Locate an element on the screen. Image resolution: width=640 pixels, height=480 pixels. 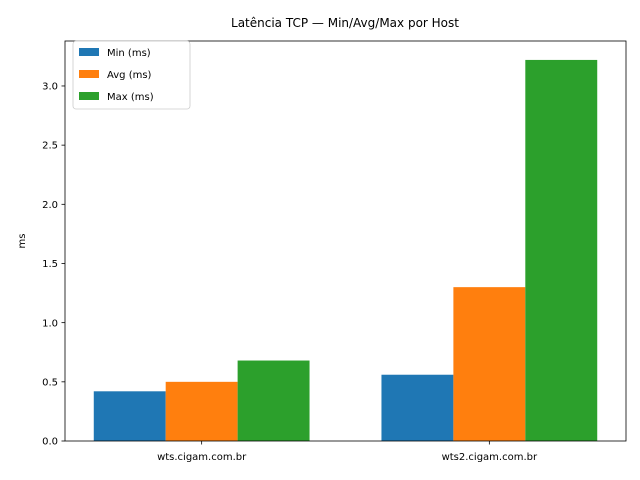
y-tick-label: 0.0 is located at coordinates (50, 442).